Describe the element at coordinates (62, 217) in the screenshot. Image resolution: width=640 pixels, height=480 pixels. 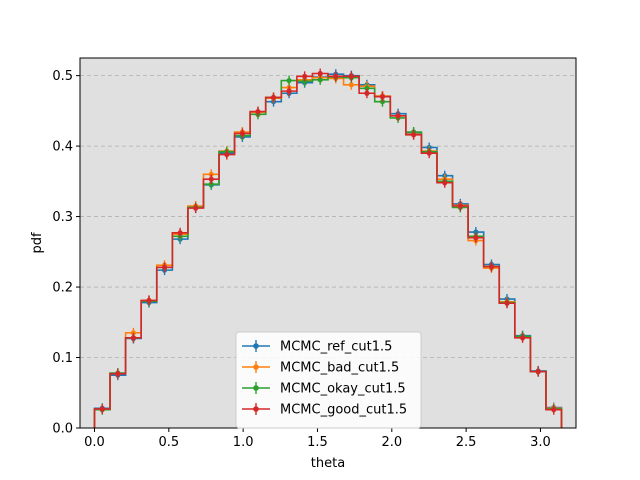
I see `y-tick-label: 0.3` at that location.